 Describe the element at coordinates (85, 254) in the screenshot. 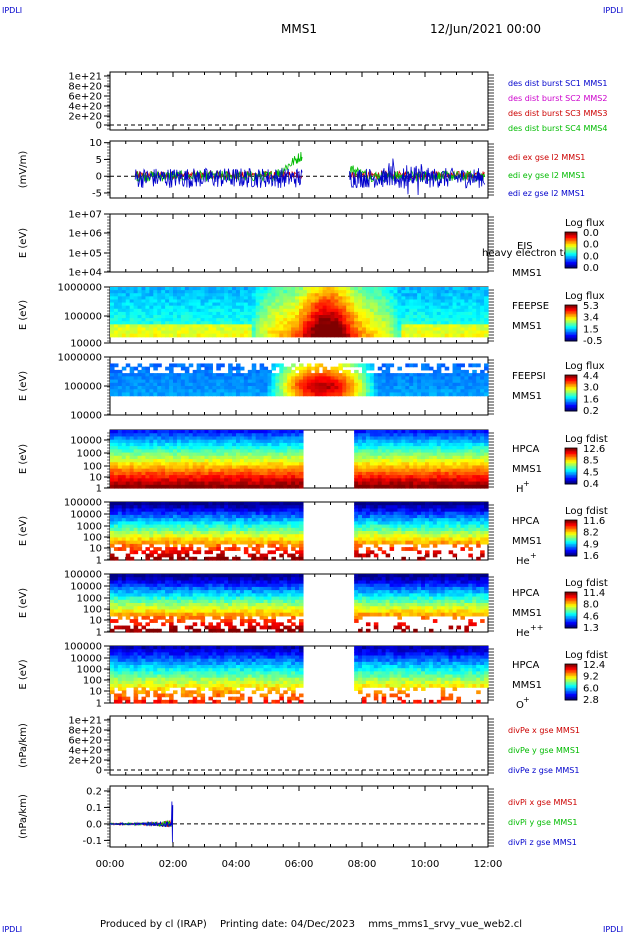

I see `eis-ytick-label: 1e+05` at that location.